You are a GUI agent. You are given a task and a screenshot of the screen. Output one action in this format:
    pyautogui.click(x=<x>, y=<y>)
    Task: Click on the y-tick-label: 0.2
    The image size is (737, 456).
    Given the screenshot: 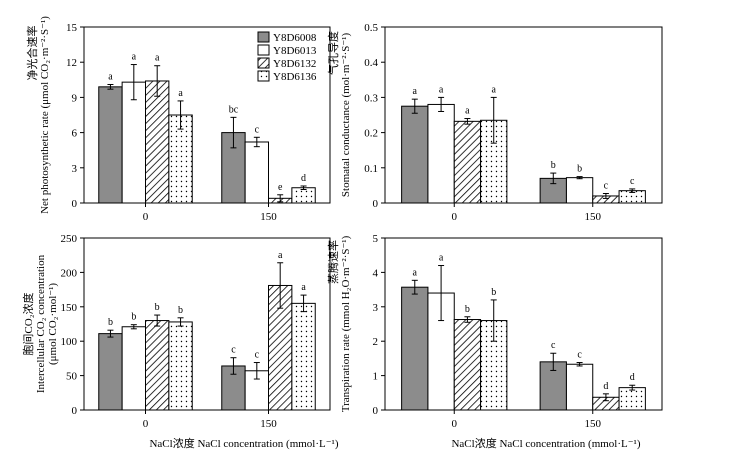 What is the action you would take?
    pyautogui.click(x=371, y=134)
    